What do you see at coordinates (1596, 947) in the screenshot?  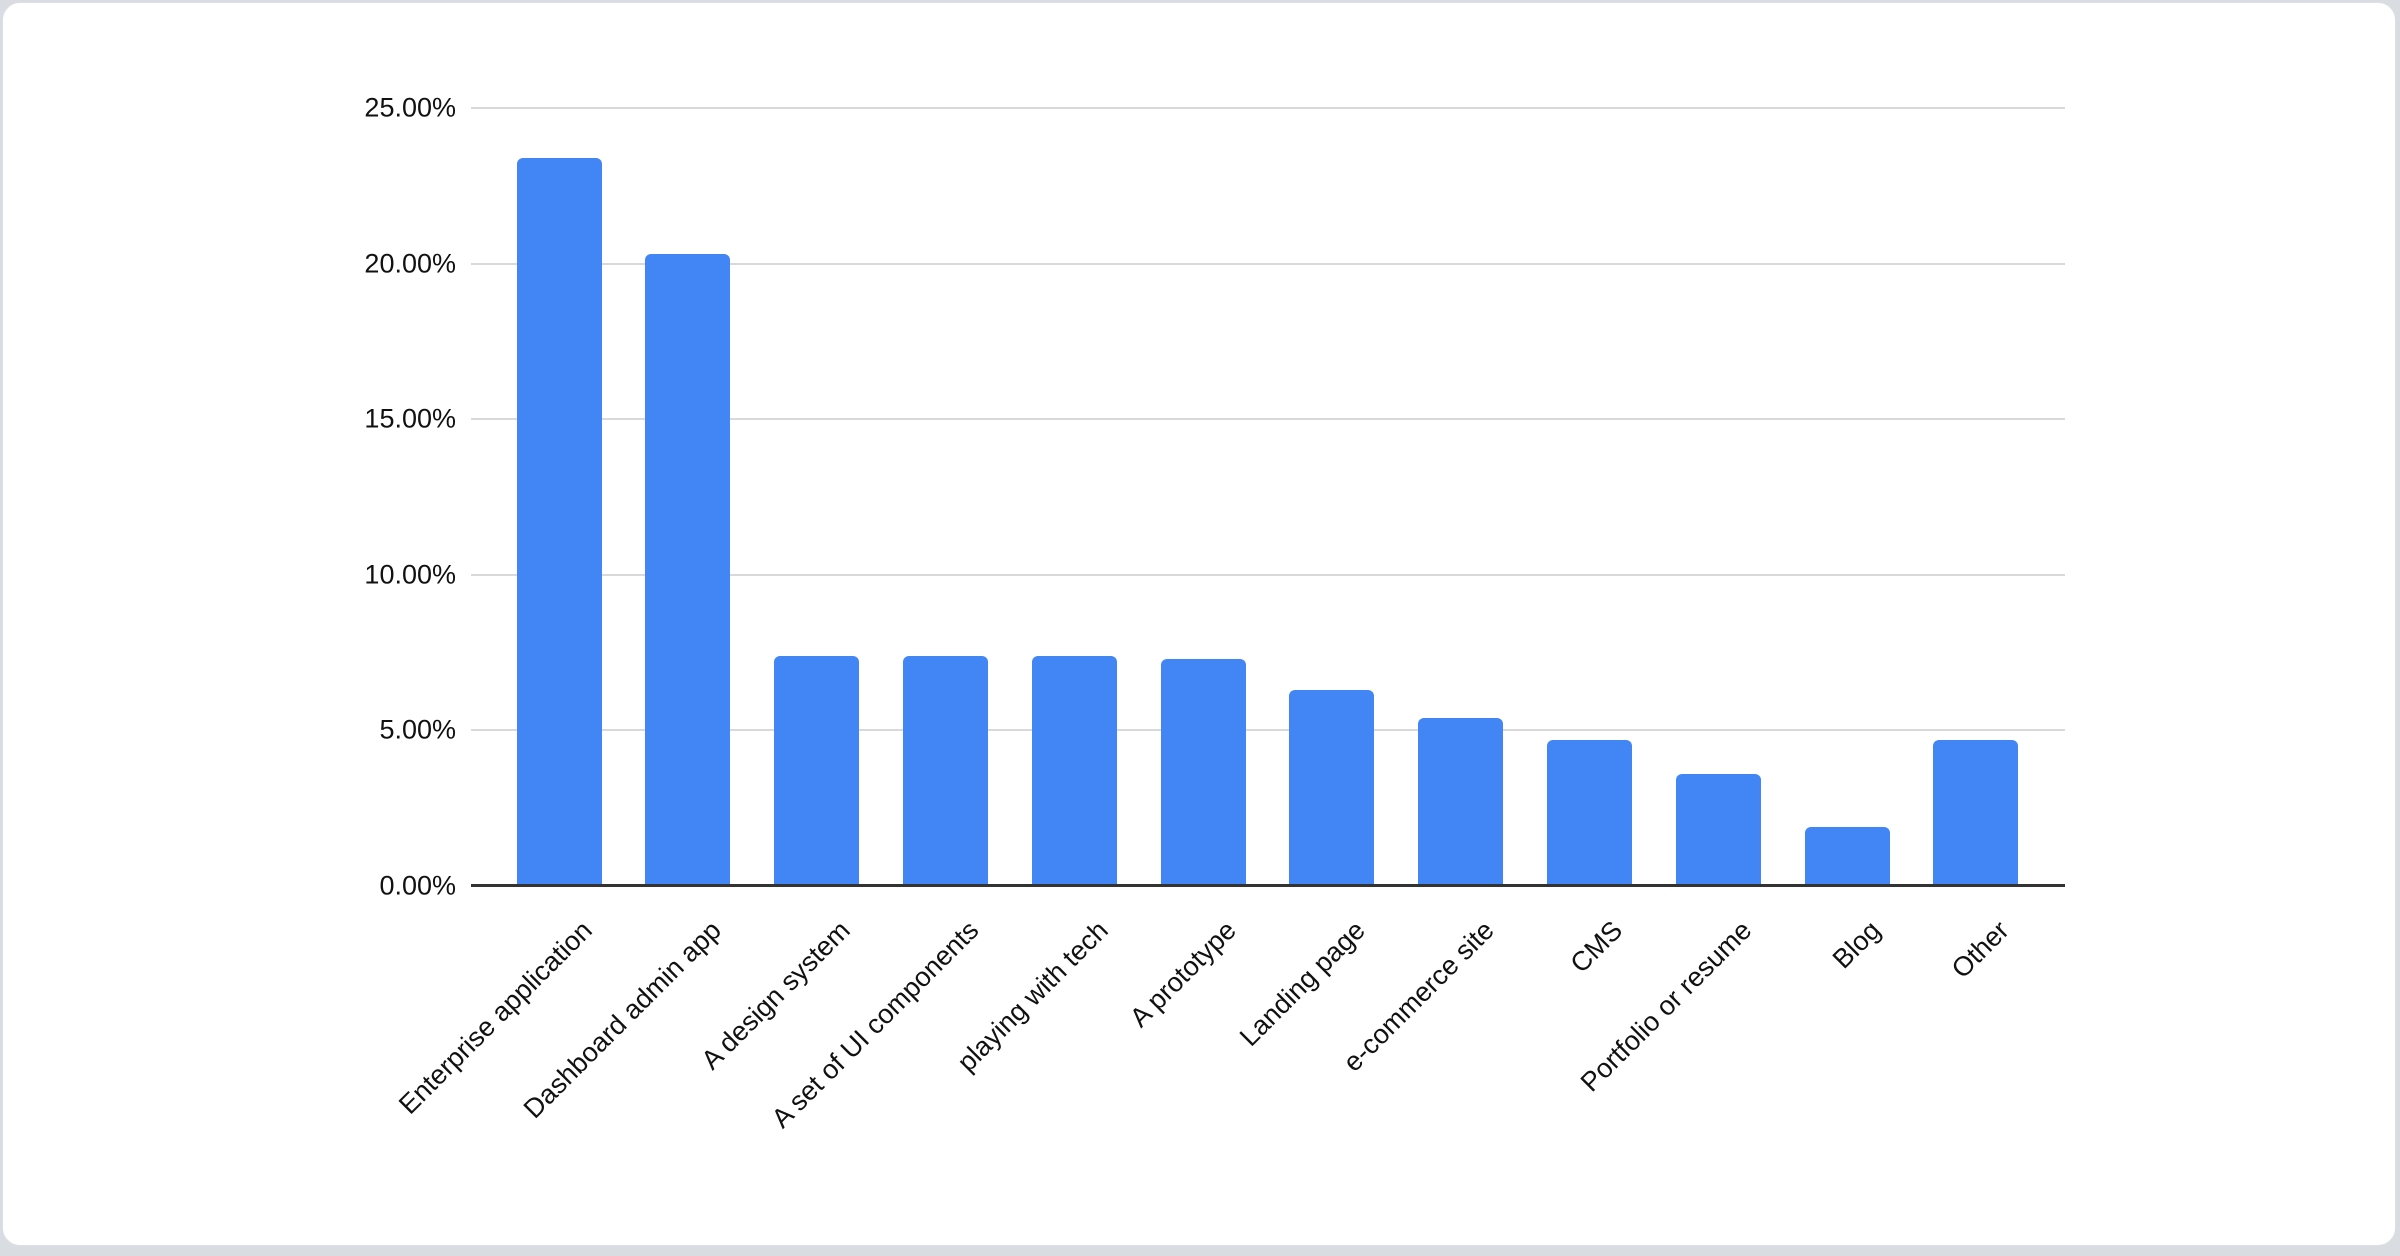 I see `x-tick-label: CMS` at bounding box center [1596, 947].